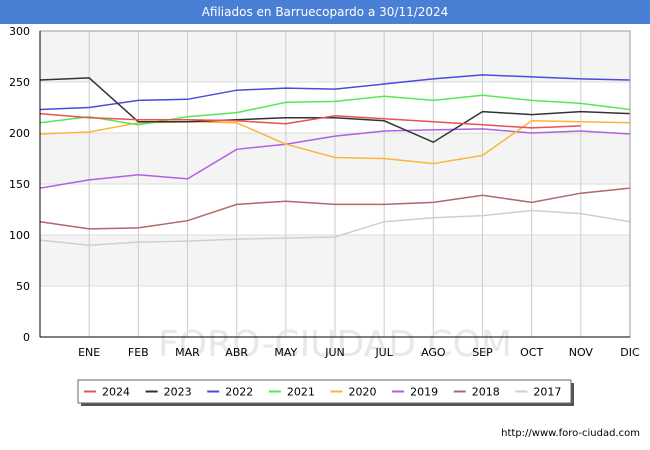  I want to click on series-line-2020, so click(335, 142).